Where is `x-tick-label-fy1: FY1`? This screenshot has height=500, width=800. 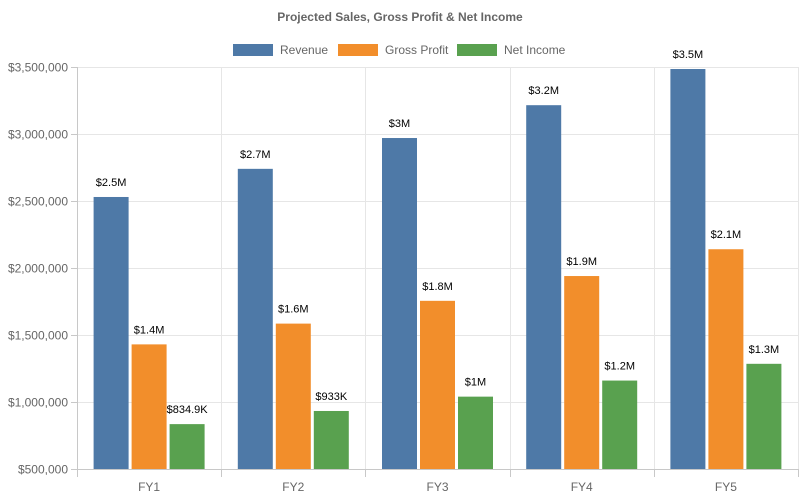
x-tick-label-fy1: FY1 is located at coordinates (149, 487).